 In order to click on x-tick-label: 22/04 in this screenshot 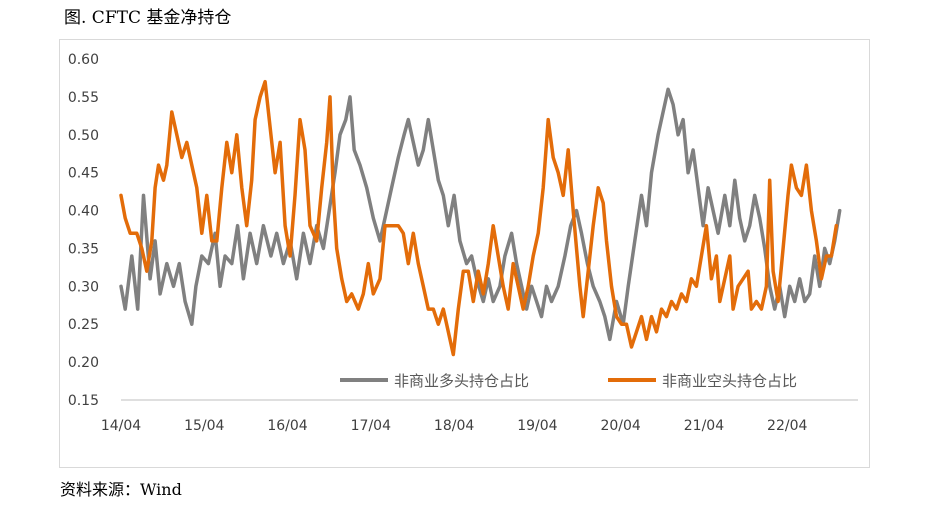, I will do `click(787, 426)`.